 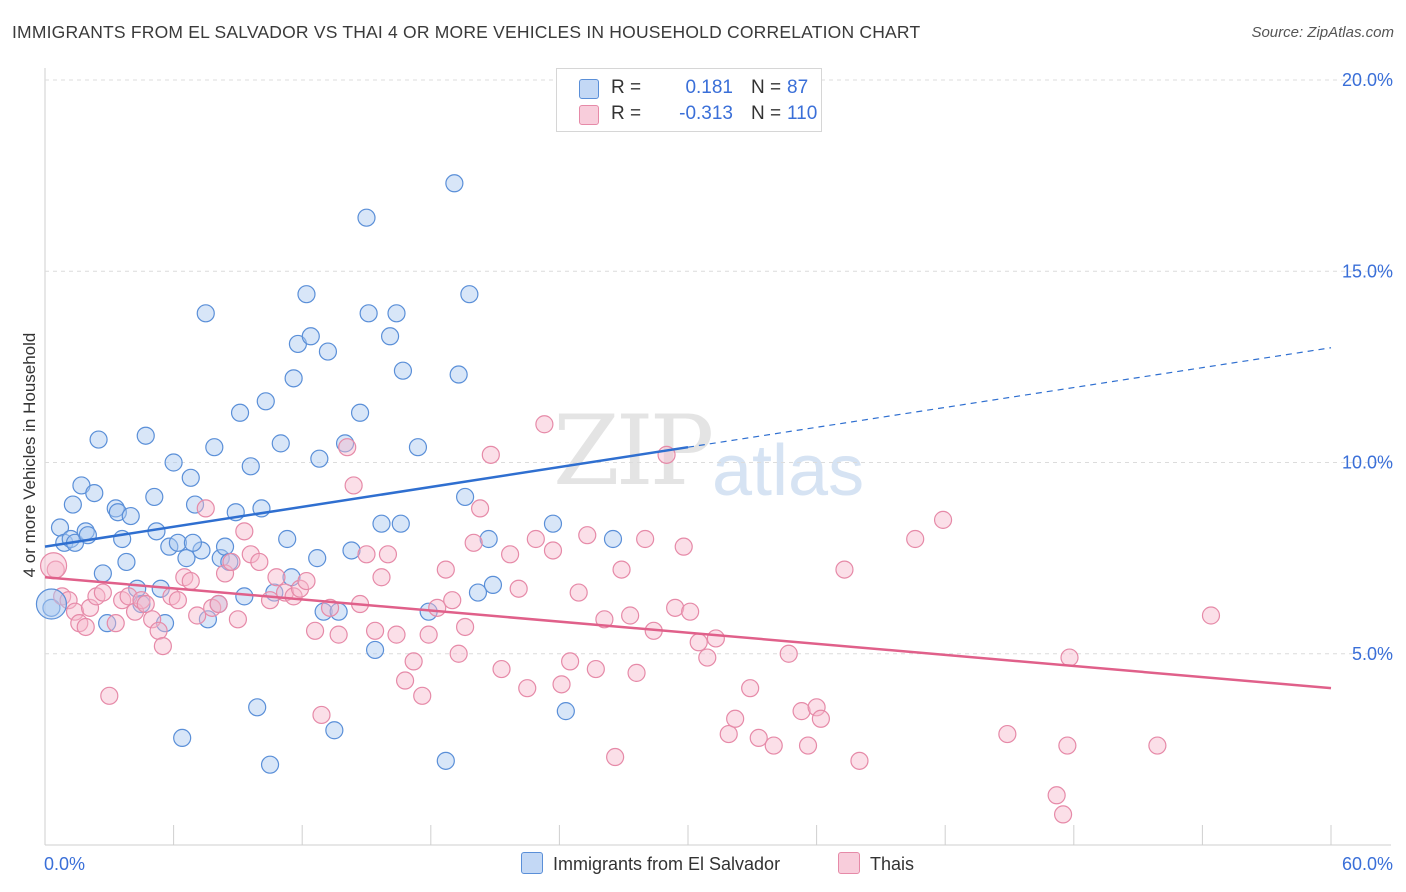 I want to click on bottom-legend-swatch-blue, so click(x=532, y=863).